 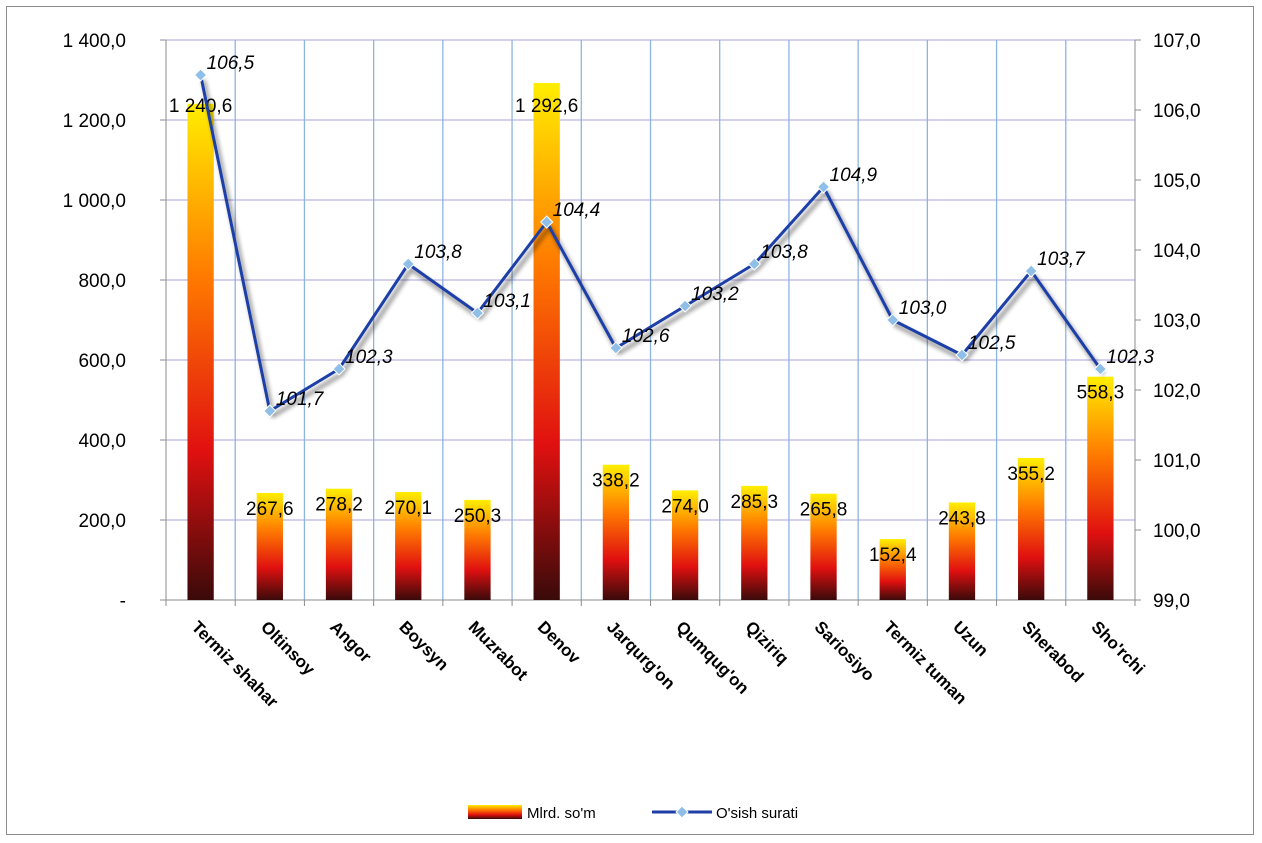 I want to click on line-label-0: 106,5, so click(x=231, y=63).